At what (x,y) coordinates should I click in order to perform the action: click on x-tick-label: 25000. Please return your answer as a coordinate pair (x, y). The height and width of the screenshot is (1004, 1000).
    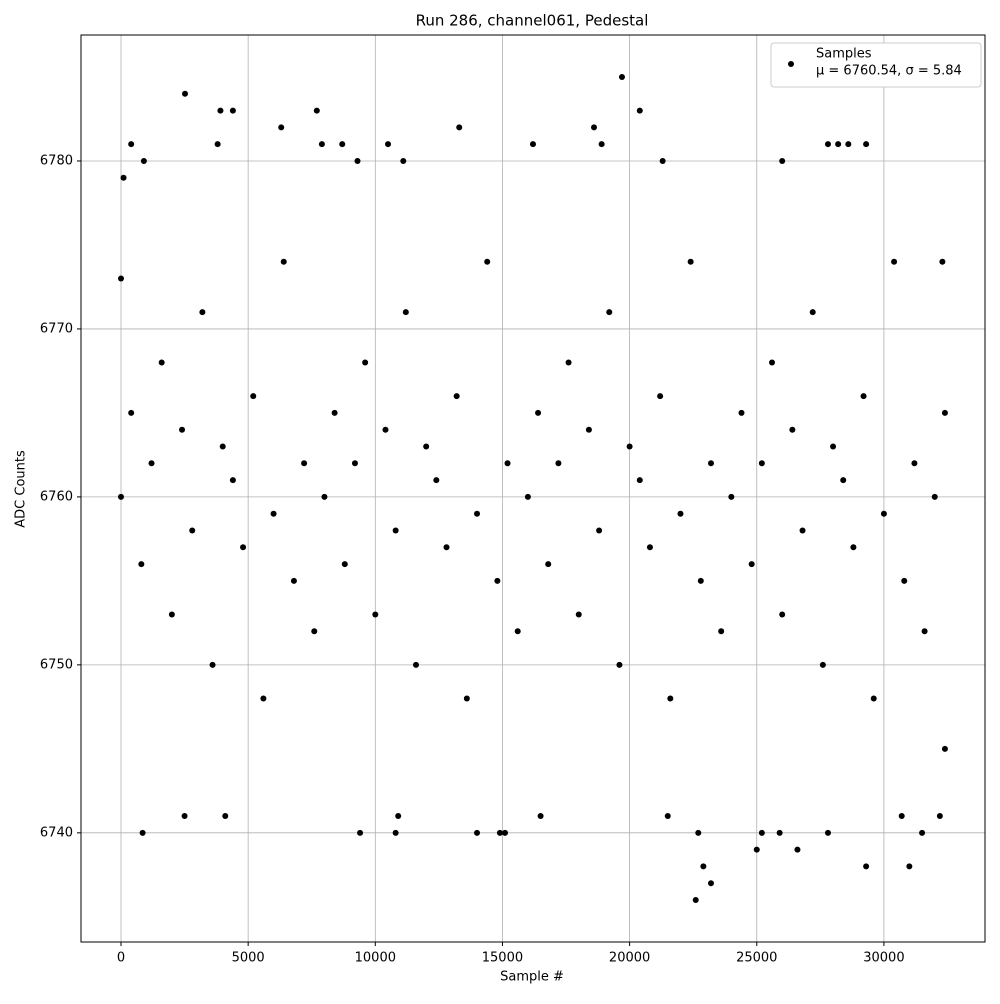
    Looking at the image, I should click on (756, 958).